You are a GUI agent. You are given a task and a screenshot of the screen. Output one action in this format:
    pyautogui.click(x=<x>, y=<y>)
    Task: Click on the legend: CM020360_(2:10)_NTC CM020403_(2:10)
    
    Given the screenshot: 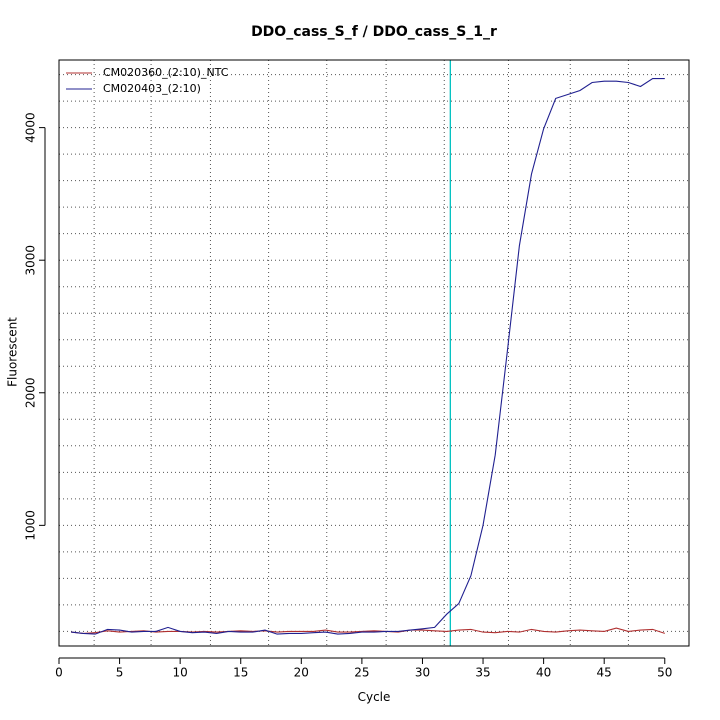 What is the action you would take?
    pyautogui.click(x=147, y=80)
    